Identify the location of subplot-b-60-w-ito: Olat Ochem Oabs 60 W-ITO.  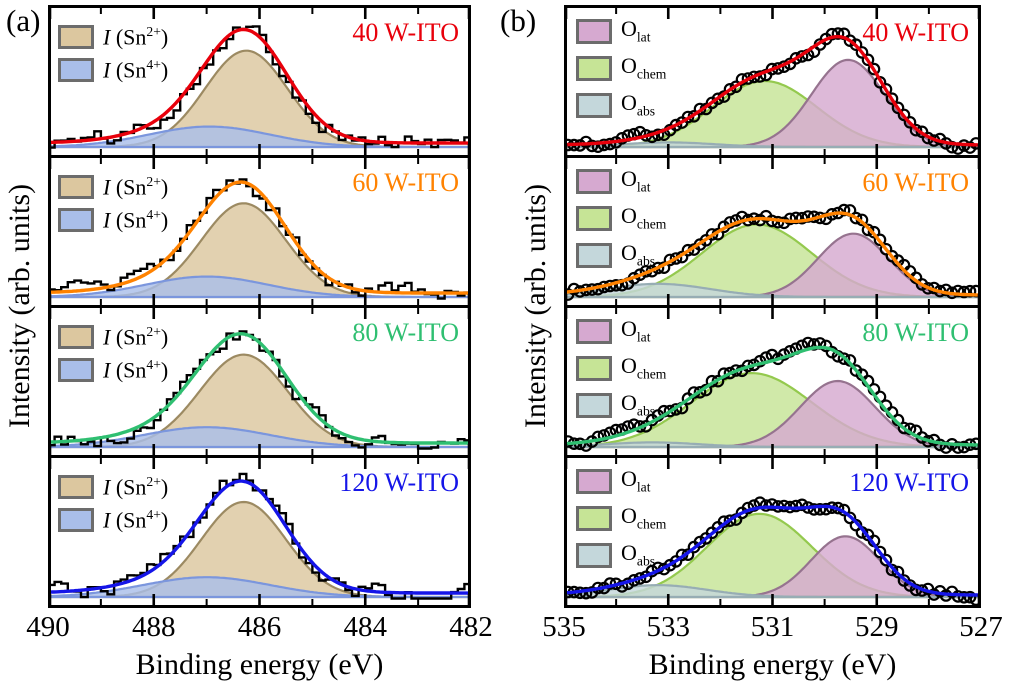
(772, 231).